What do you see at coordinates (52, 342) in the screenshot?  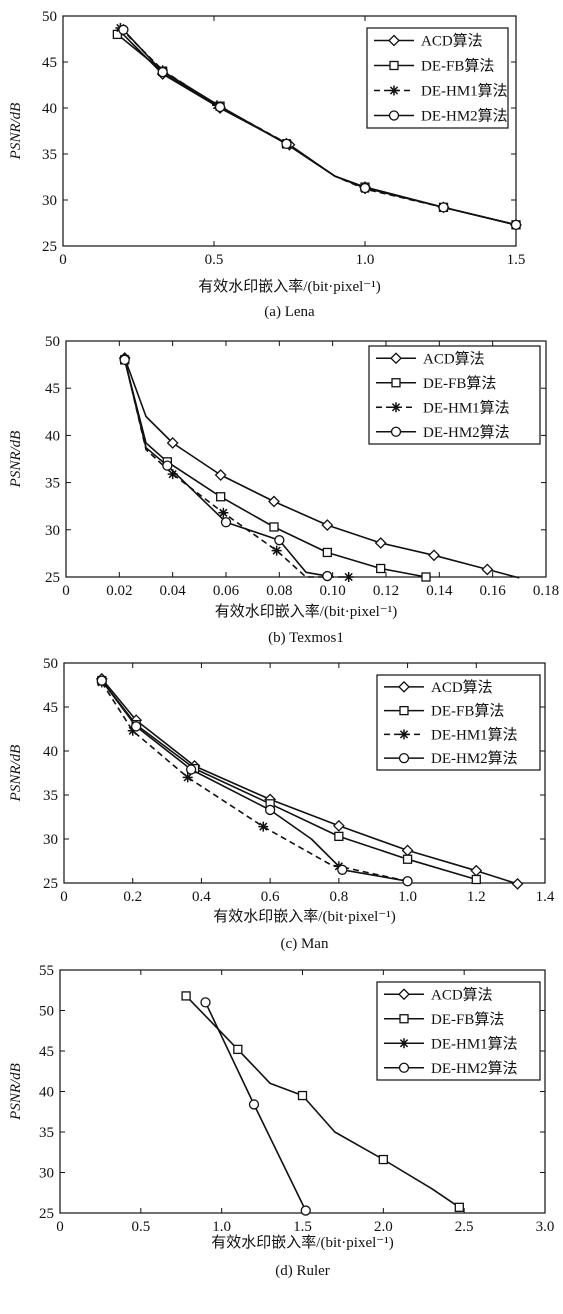 I see `y-tick-label: 50` at bounding box center [52, 342].